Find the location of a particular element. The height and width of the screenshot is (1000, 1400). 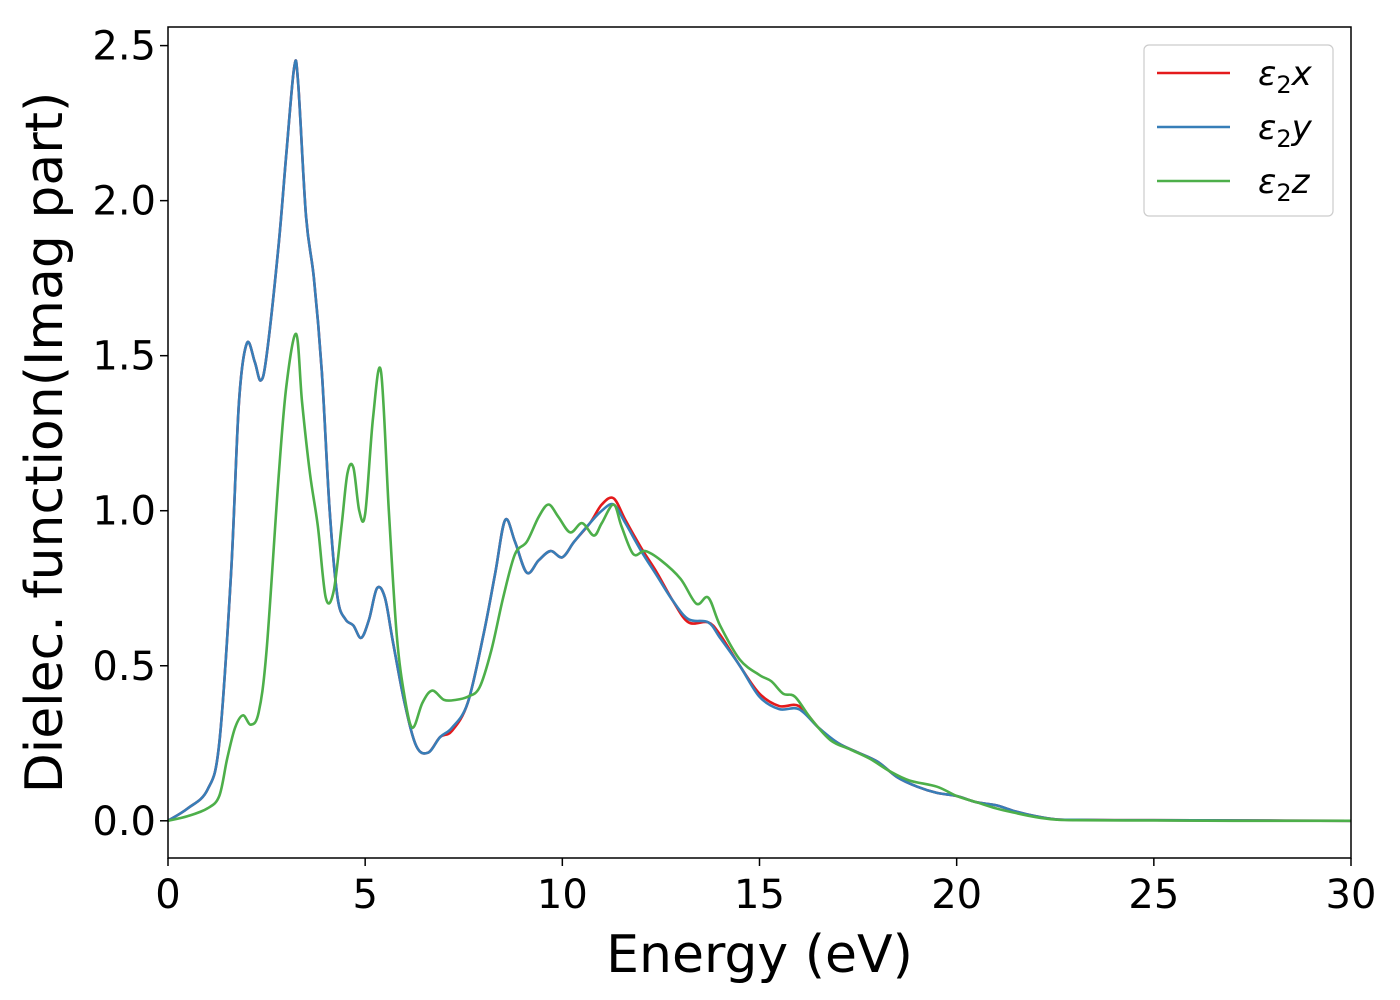

legend-box is located at coordinates (1238, 130).